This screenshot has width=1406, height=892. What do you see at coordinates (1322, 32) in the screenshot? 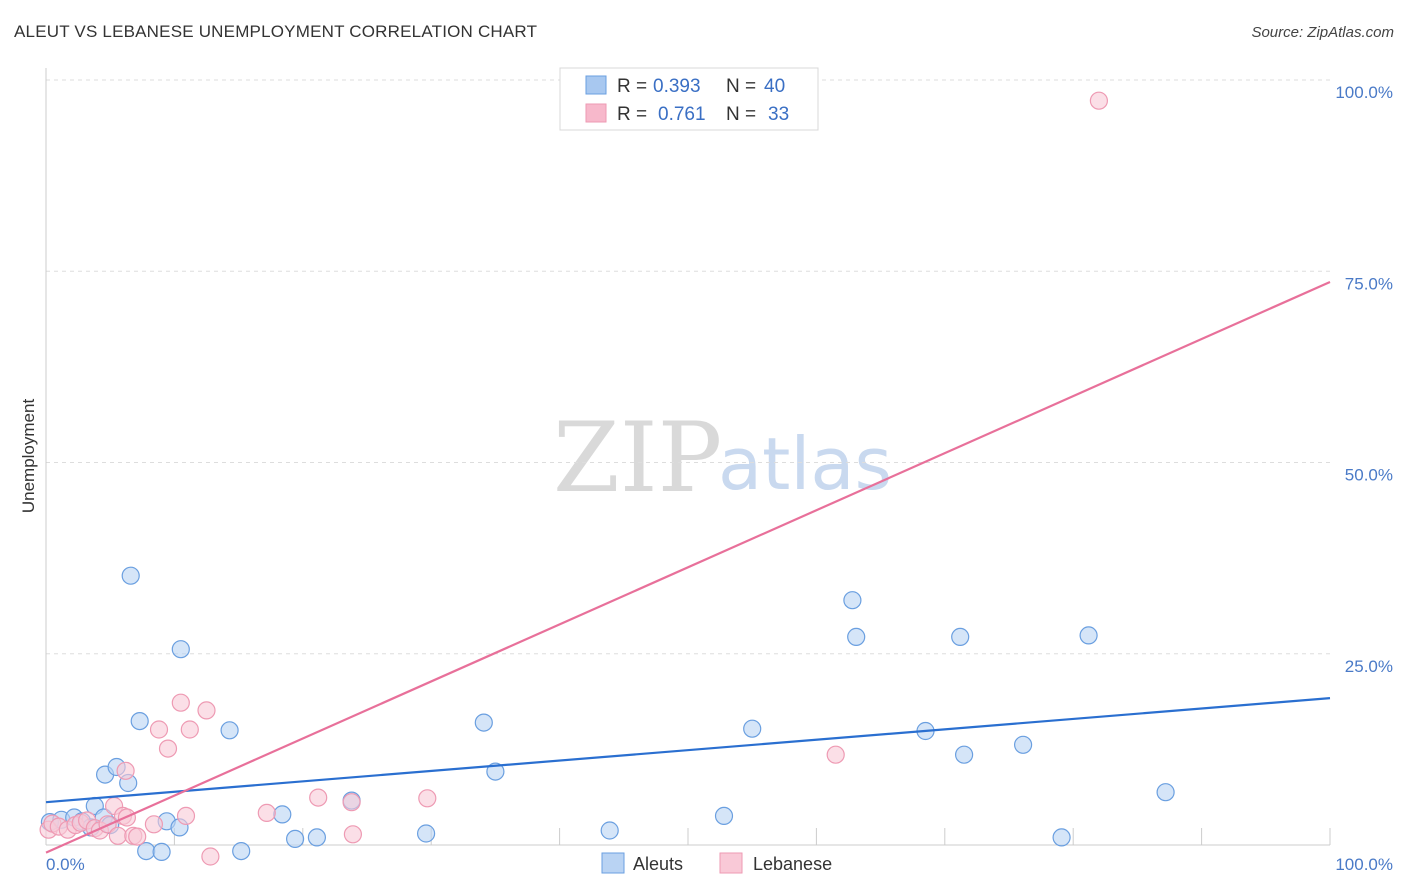
I see `source-label: Source: ZipAtlas.com` at bounding box center [1322, 32].